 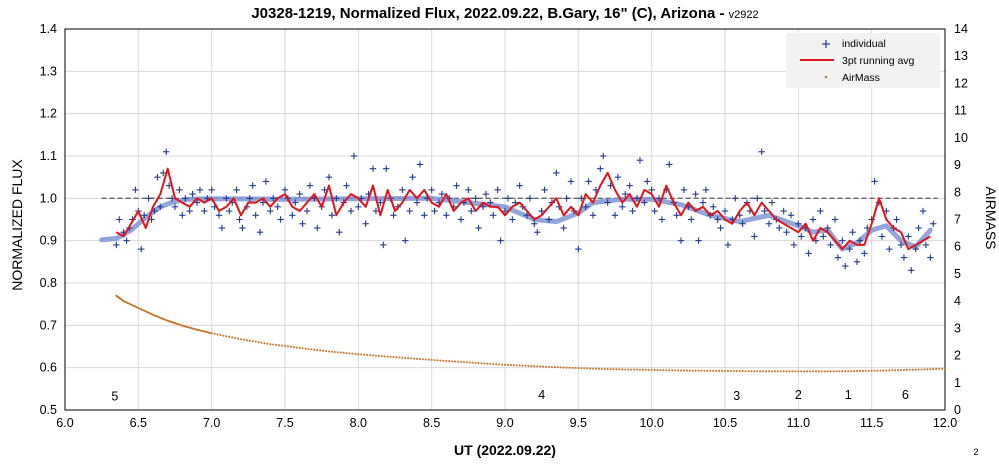 I want to click on y-tick-label: 1.0, so click(x=48, y=198).